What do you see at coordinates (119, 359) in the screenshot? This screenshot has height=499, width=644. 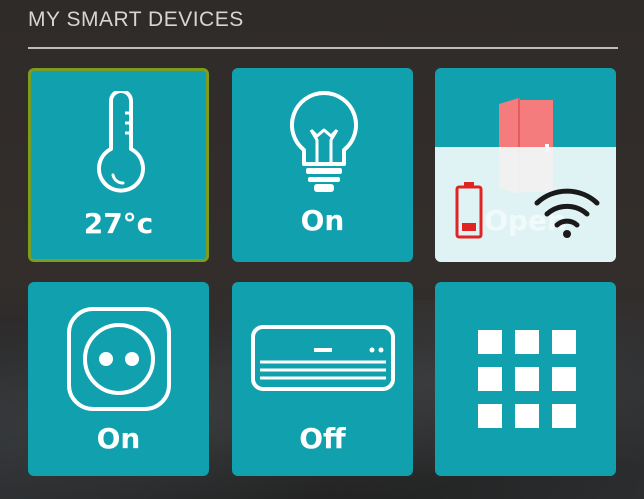 I see `power-socket-icon` at bounding box center [119, 359].